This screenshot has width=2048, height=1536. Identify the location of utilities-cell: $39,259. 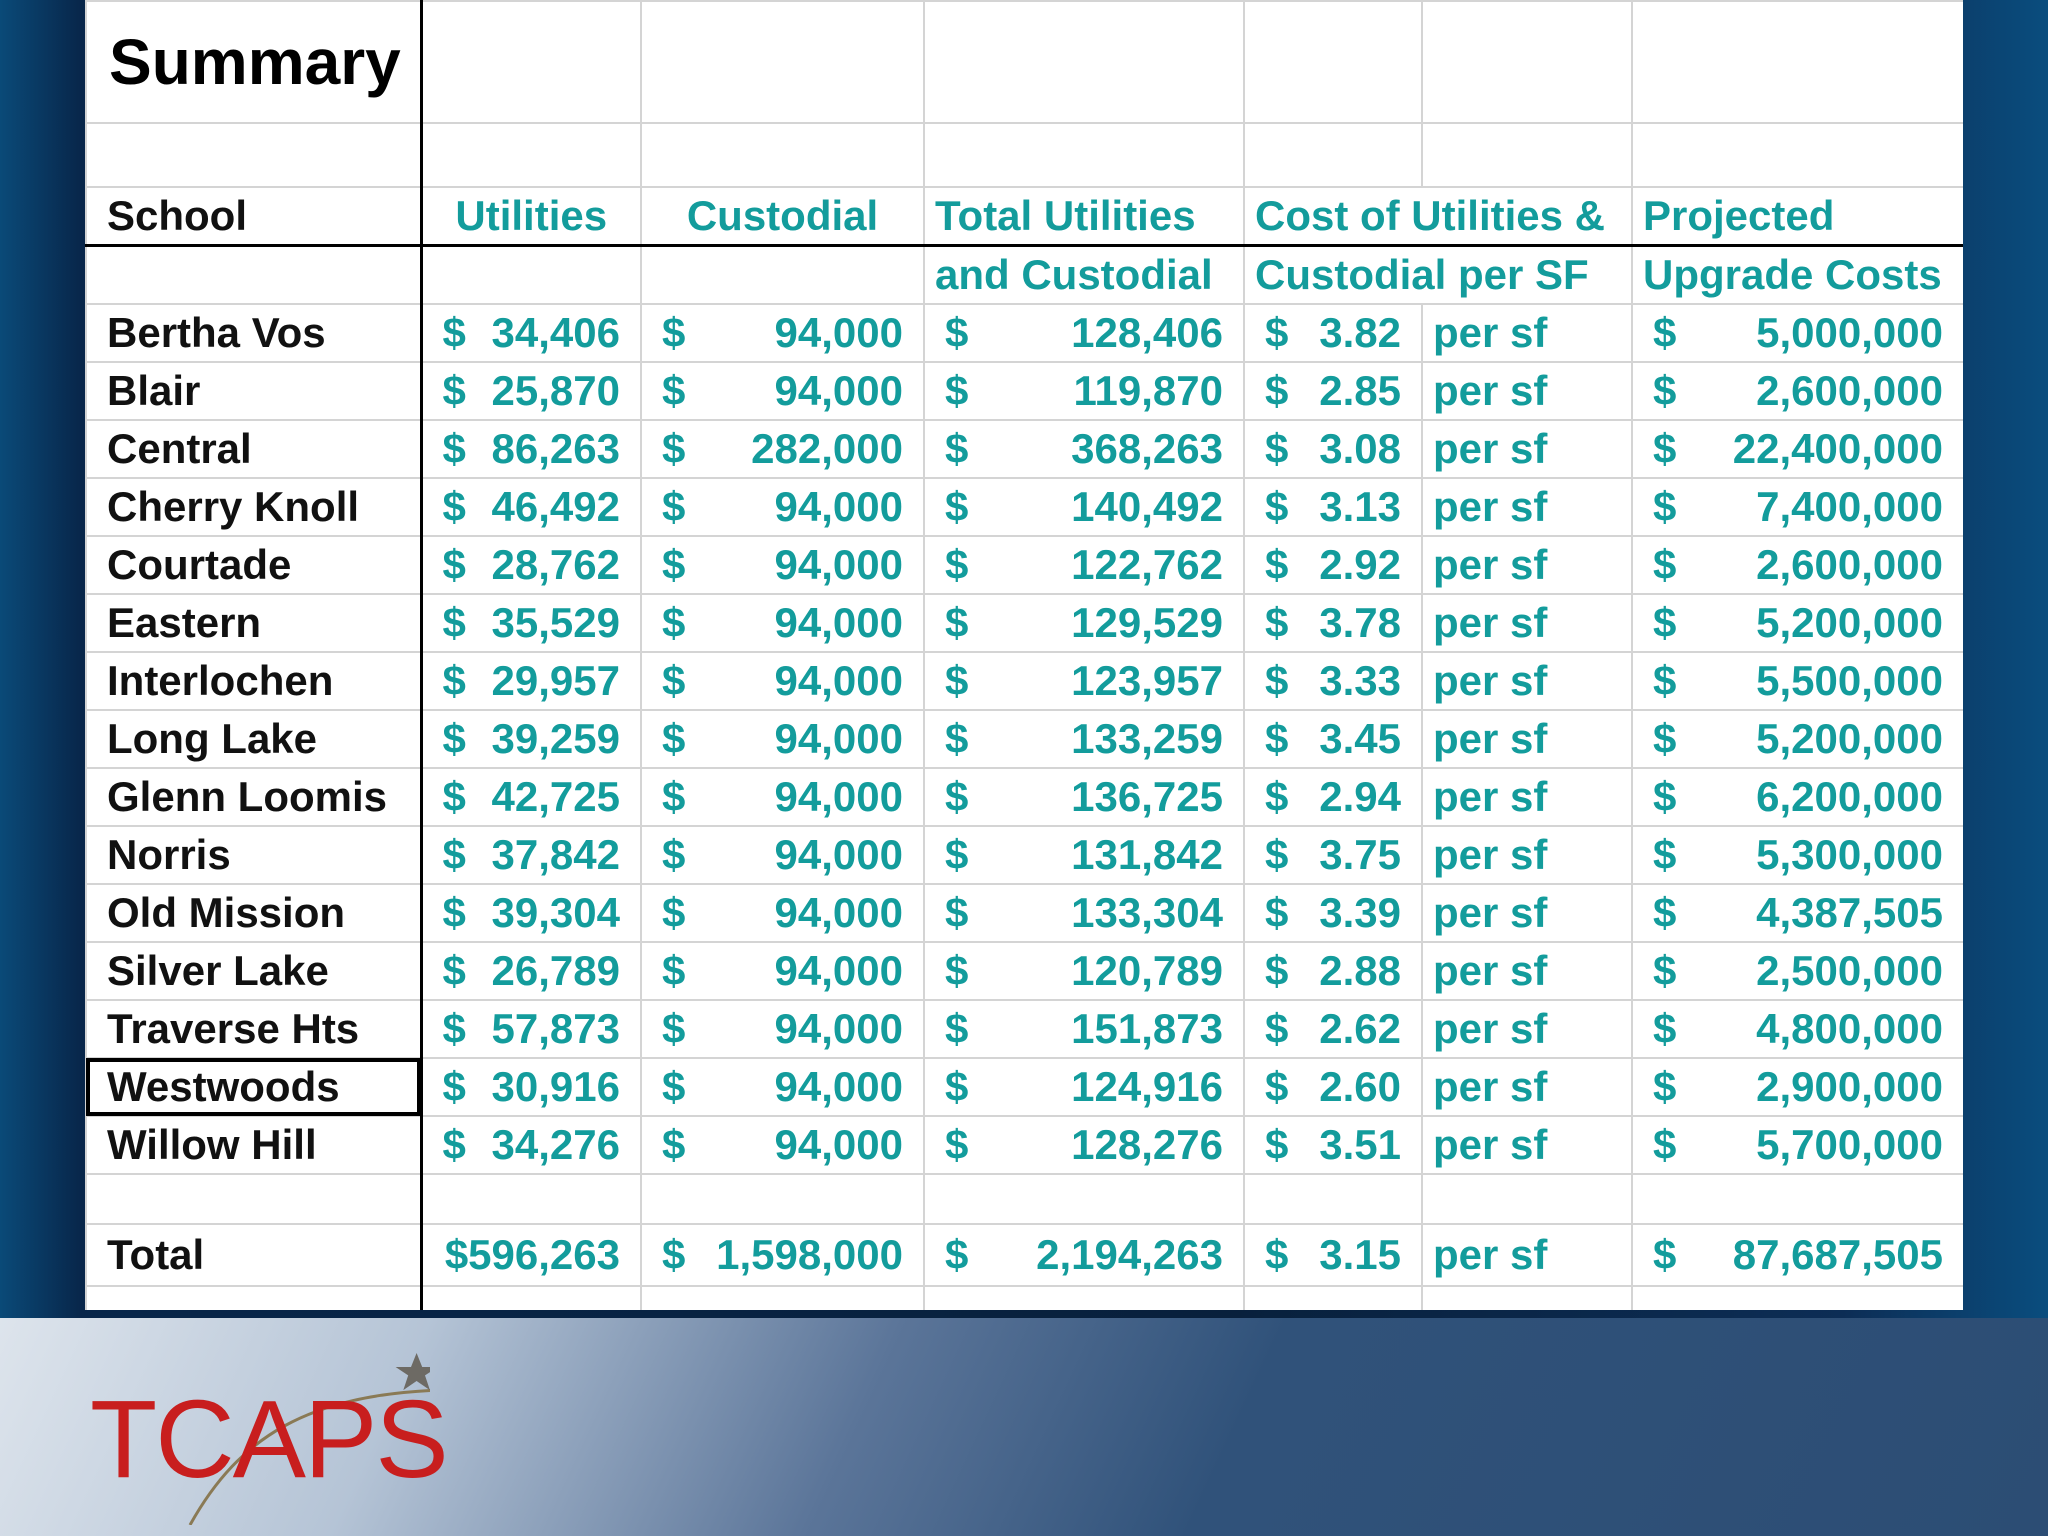
(531, 739).